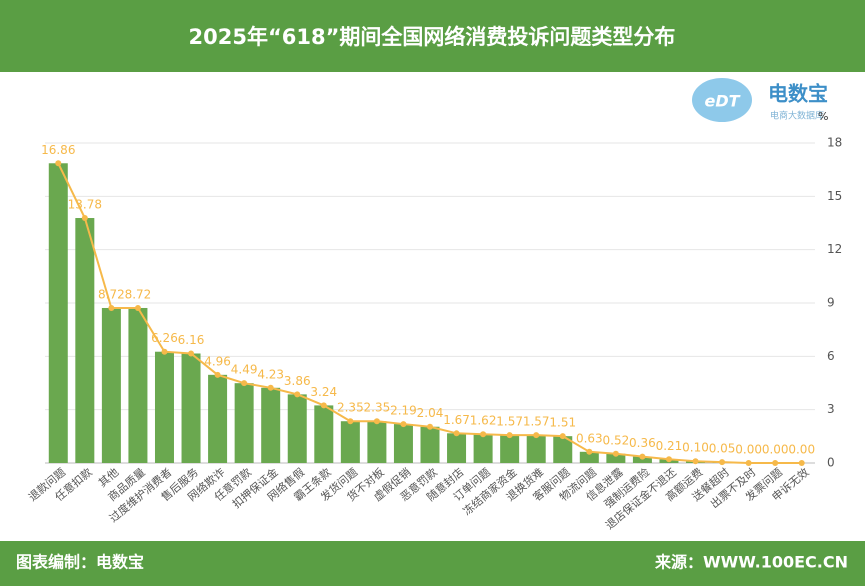  Describe the element at coordinates (834, 196) in the screenshot. I see `y-tick-label: 15` at that location.